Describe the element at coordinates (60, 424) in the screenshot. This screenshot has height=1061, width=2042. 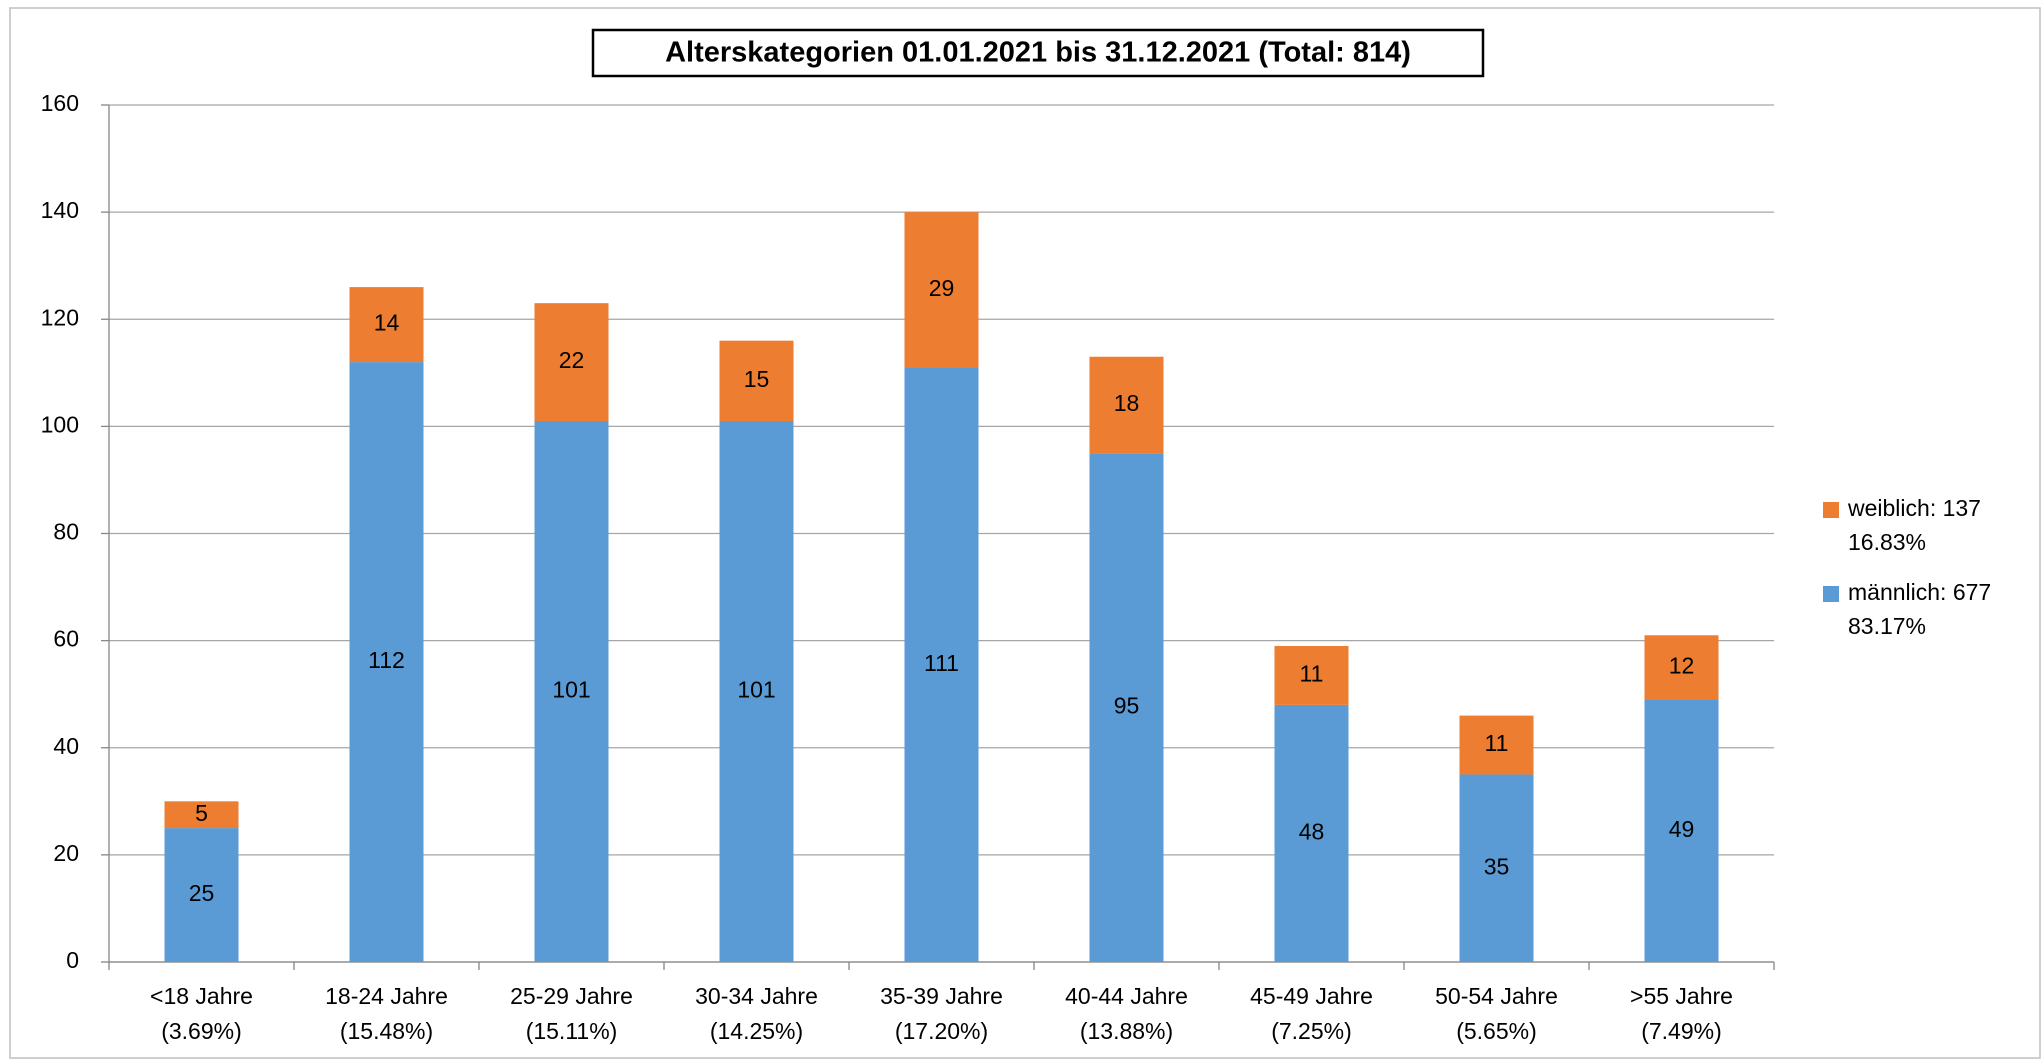
I see `y-tick-label: 100` at that location.